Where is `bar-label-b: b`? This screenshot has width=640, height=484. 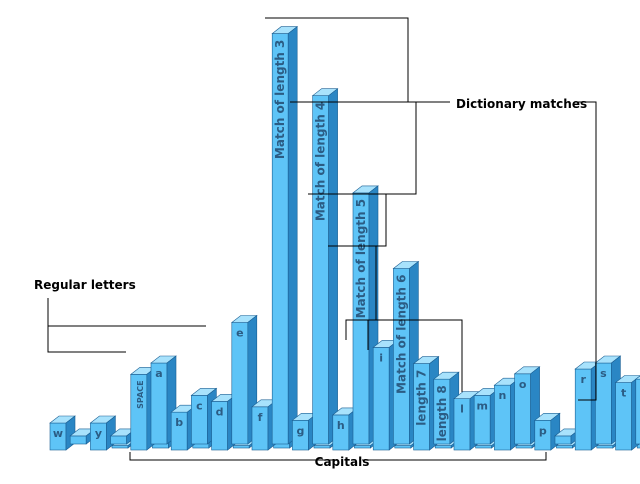 bar-label-b: b is located at coordinates (179, 422).